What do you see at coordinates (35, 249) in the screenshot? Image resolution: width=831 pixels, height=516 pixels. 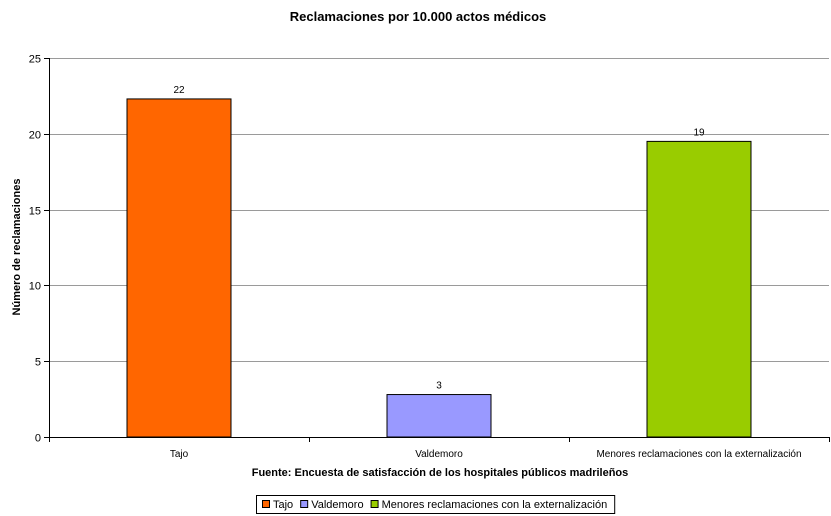 I see `y-tick-labels: 0 5 10 15 20 25` at bounding box center [35, 249].